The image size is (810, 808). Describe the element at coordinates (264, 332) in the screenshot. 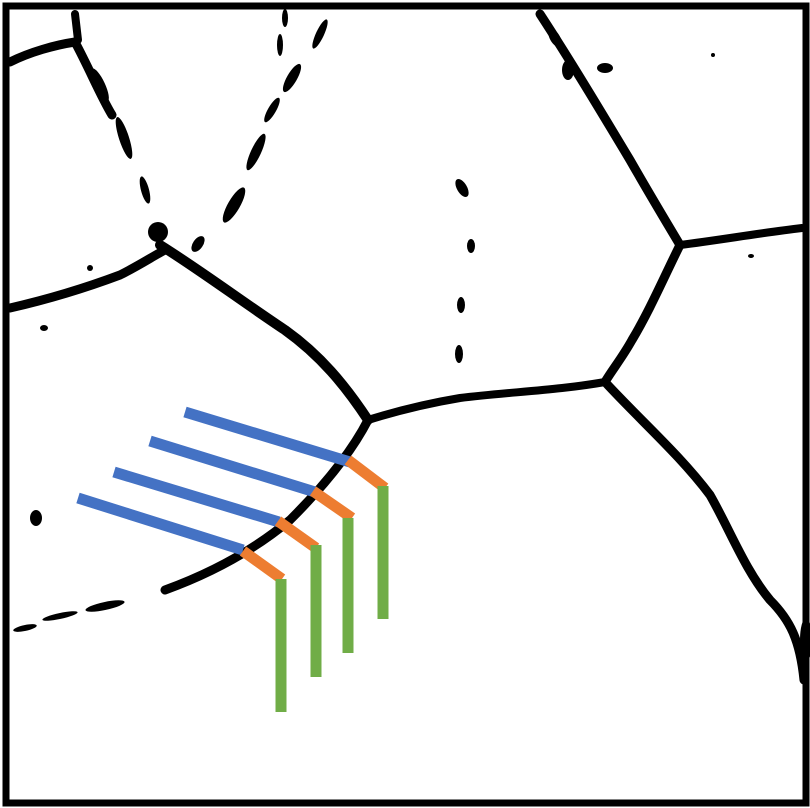

I see `boundary-center-left` at that location.